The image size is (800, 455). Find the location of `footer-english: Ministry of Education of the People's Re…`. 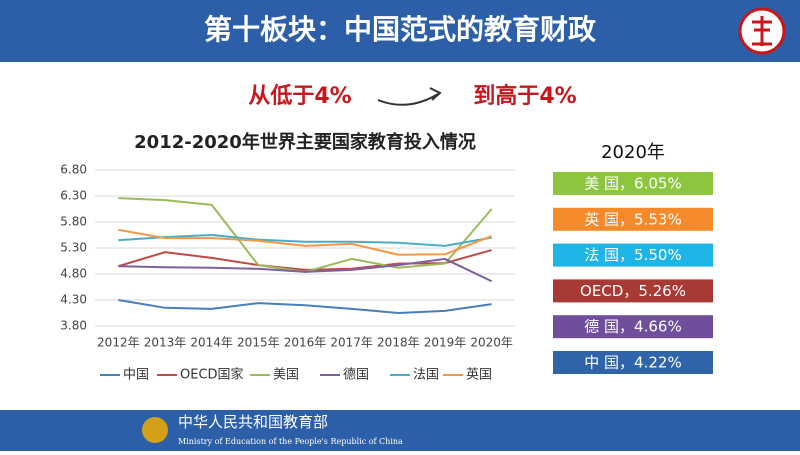

footer-english: Ministry of Education of the People's Re… is located at coordinates (290, 441).